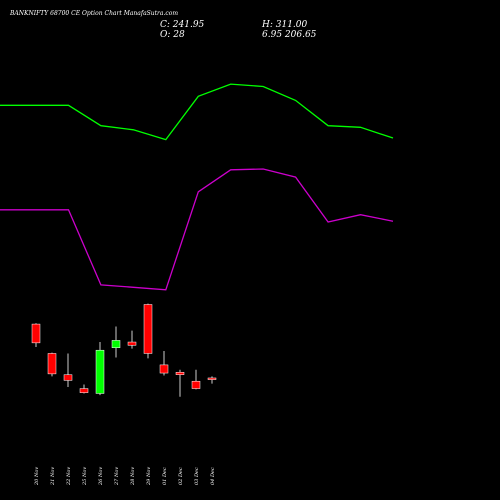 The height and width of the screenshot is (500, 500). Describe the element at coordinates (182, 25) in the screenshot. I see `close-price-label: C: 241.95` at that location.